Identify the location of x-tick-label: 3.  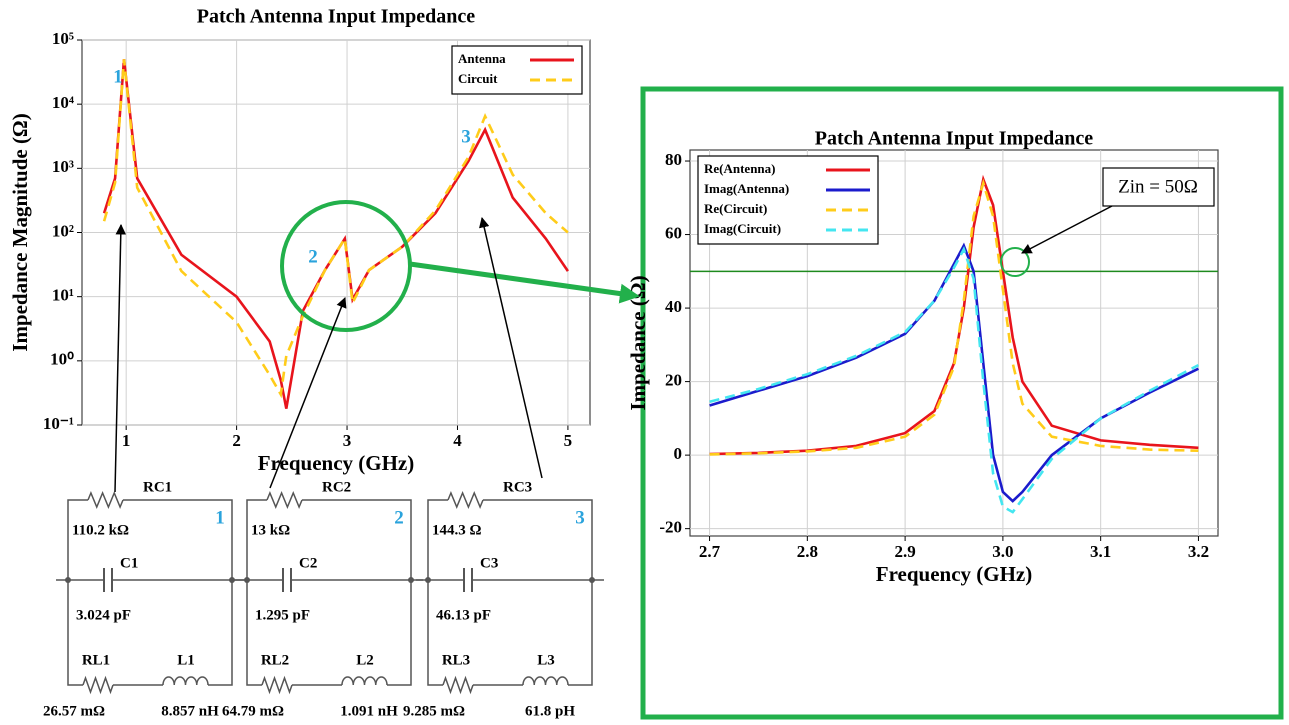
(347, 440).